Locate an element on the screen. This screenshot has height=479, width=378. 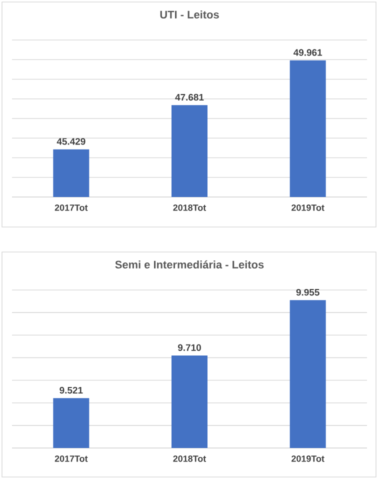
data-label: 9.710 is located at coordinates (189, 347).